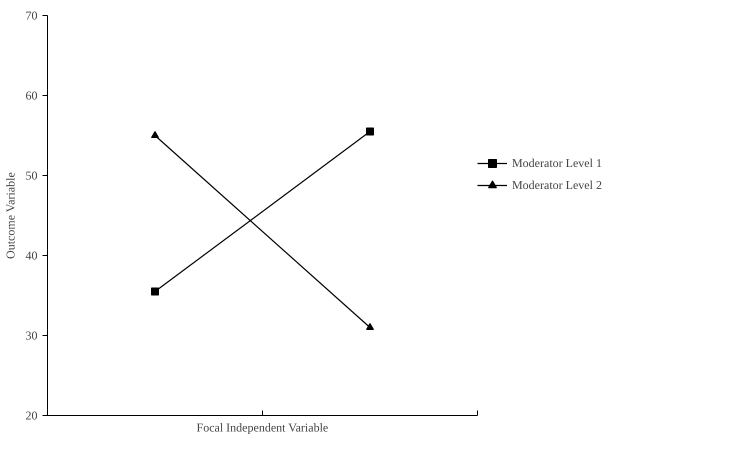  I want to click on x-axis-title: Focal Independent Variable, so click(262, 427).